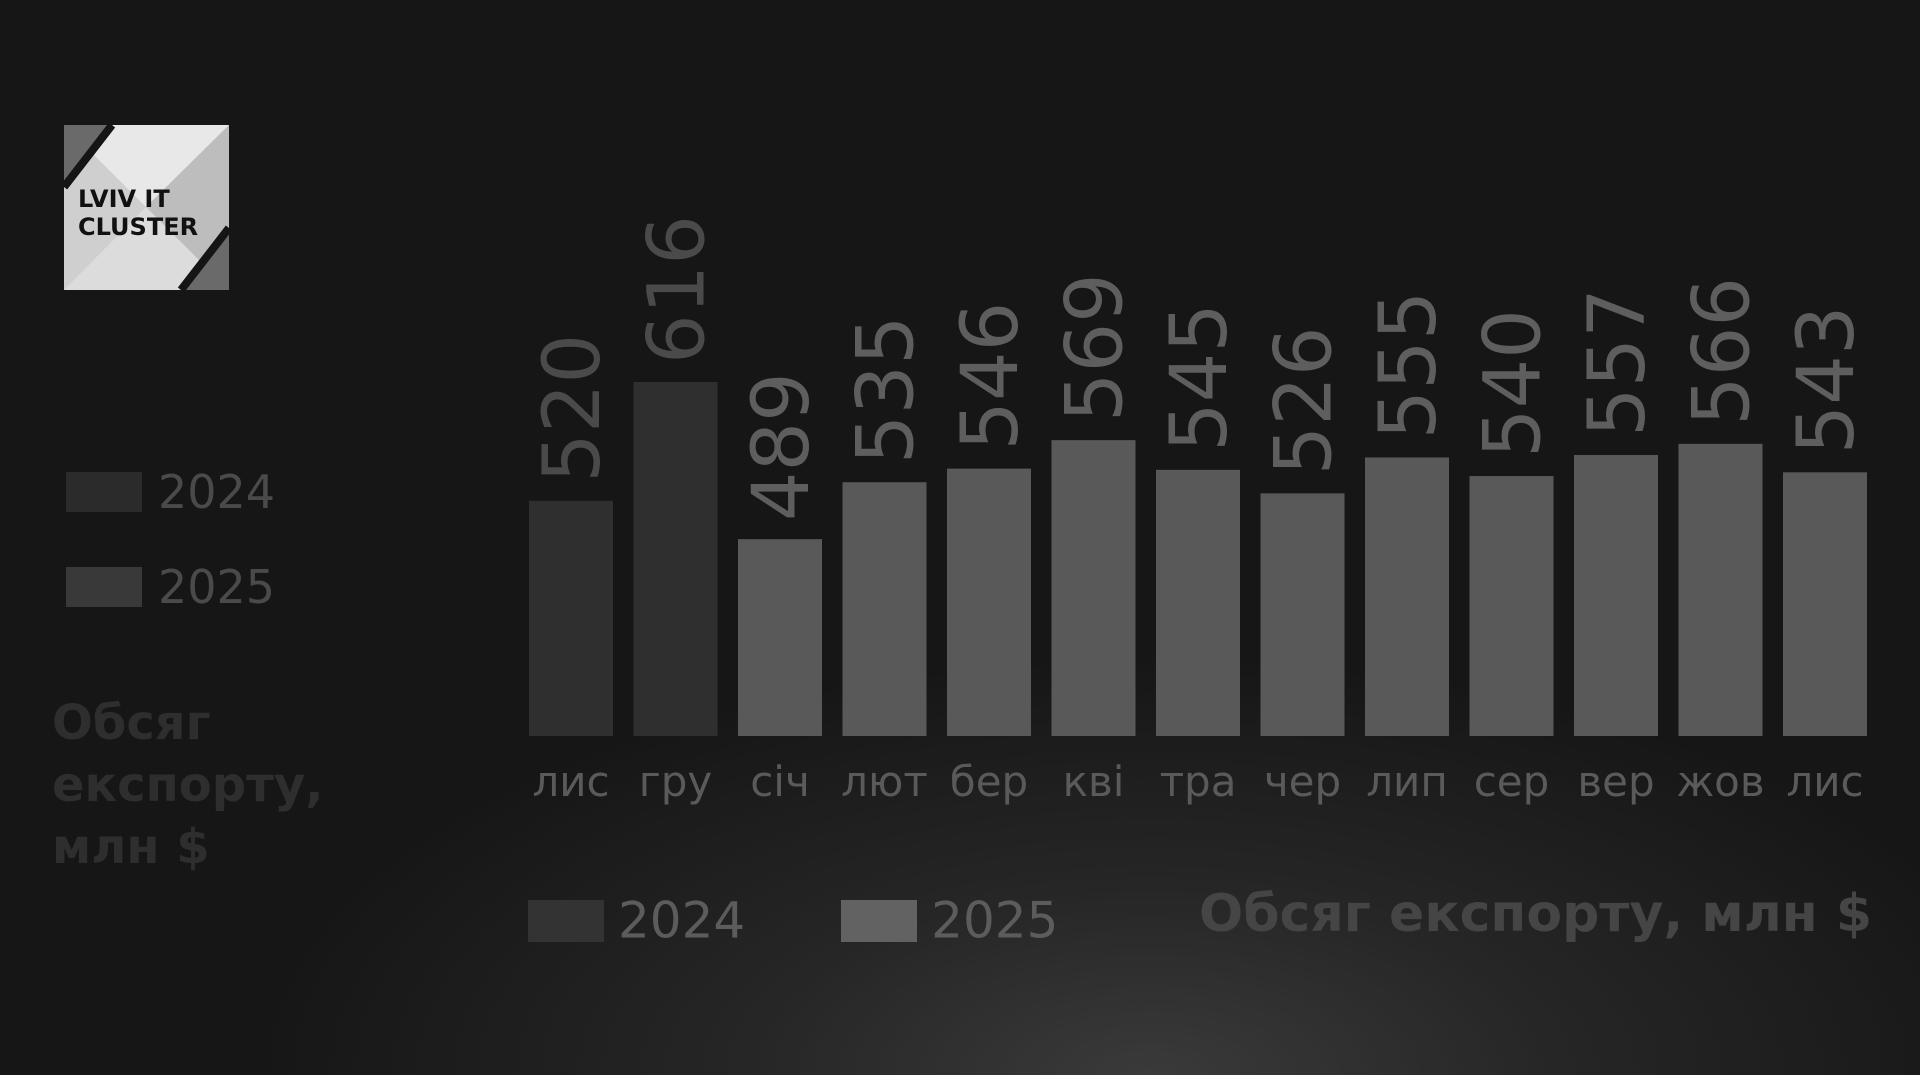 This screenshot has width=1920, height=1075. I want to click on value-label: 489, so click(782, 446).